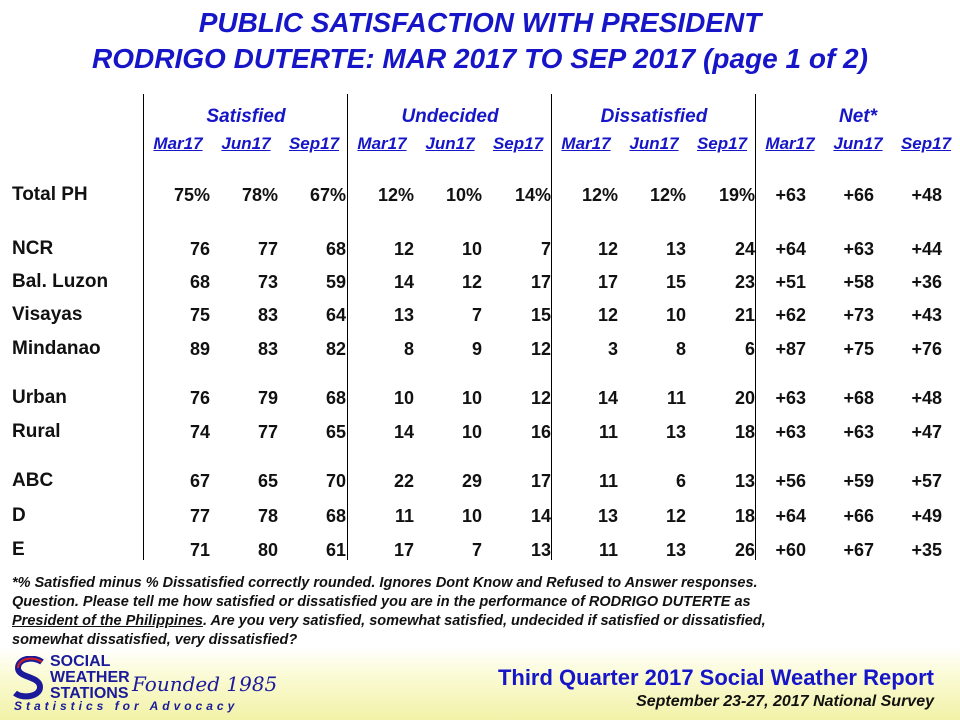  I want to click on row-label: ABC, so click(33, 480).